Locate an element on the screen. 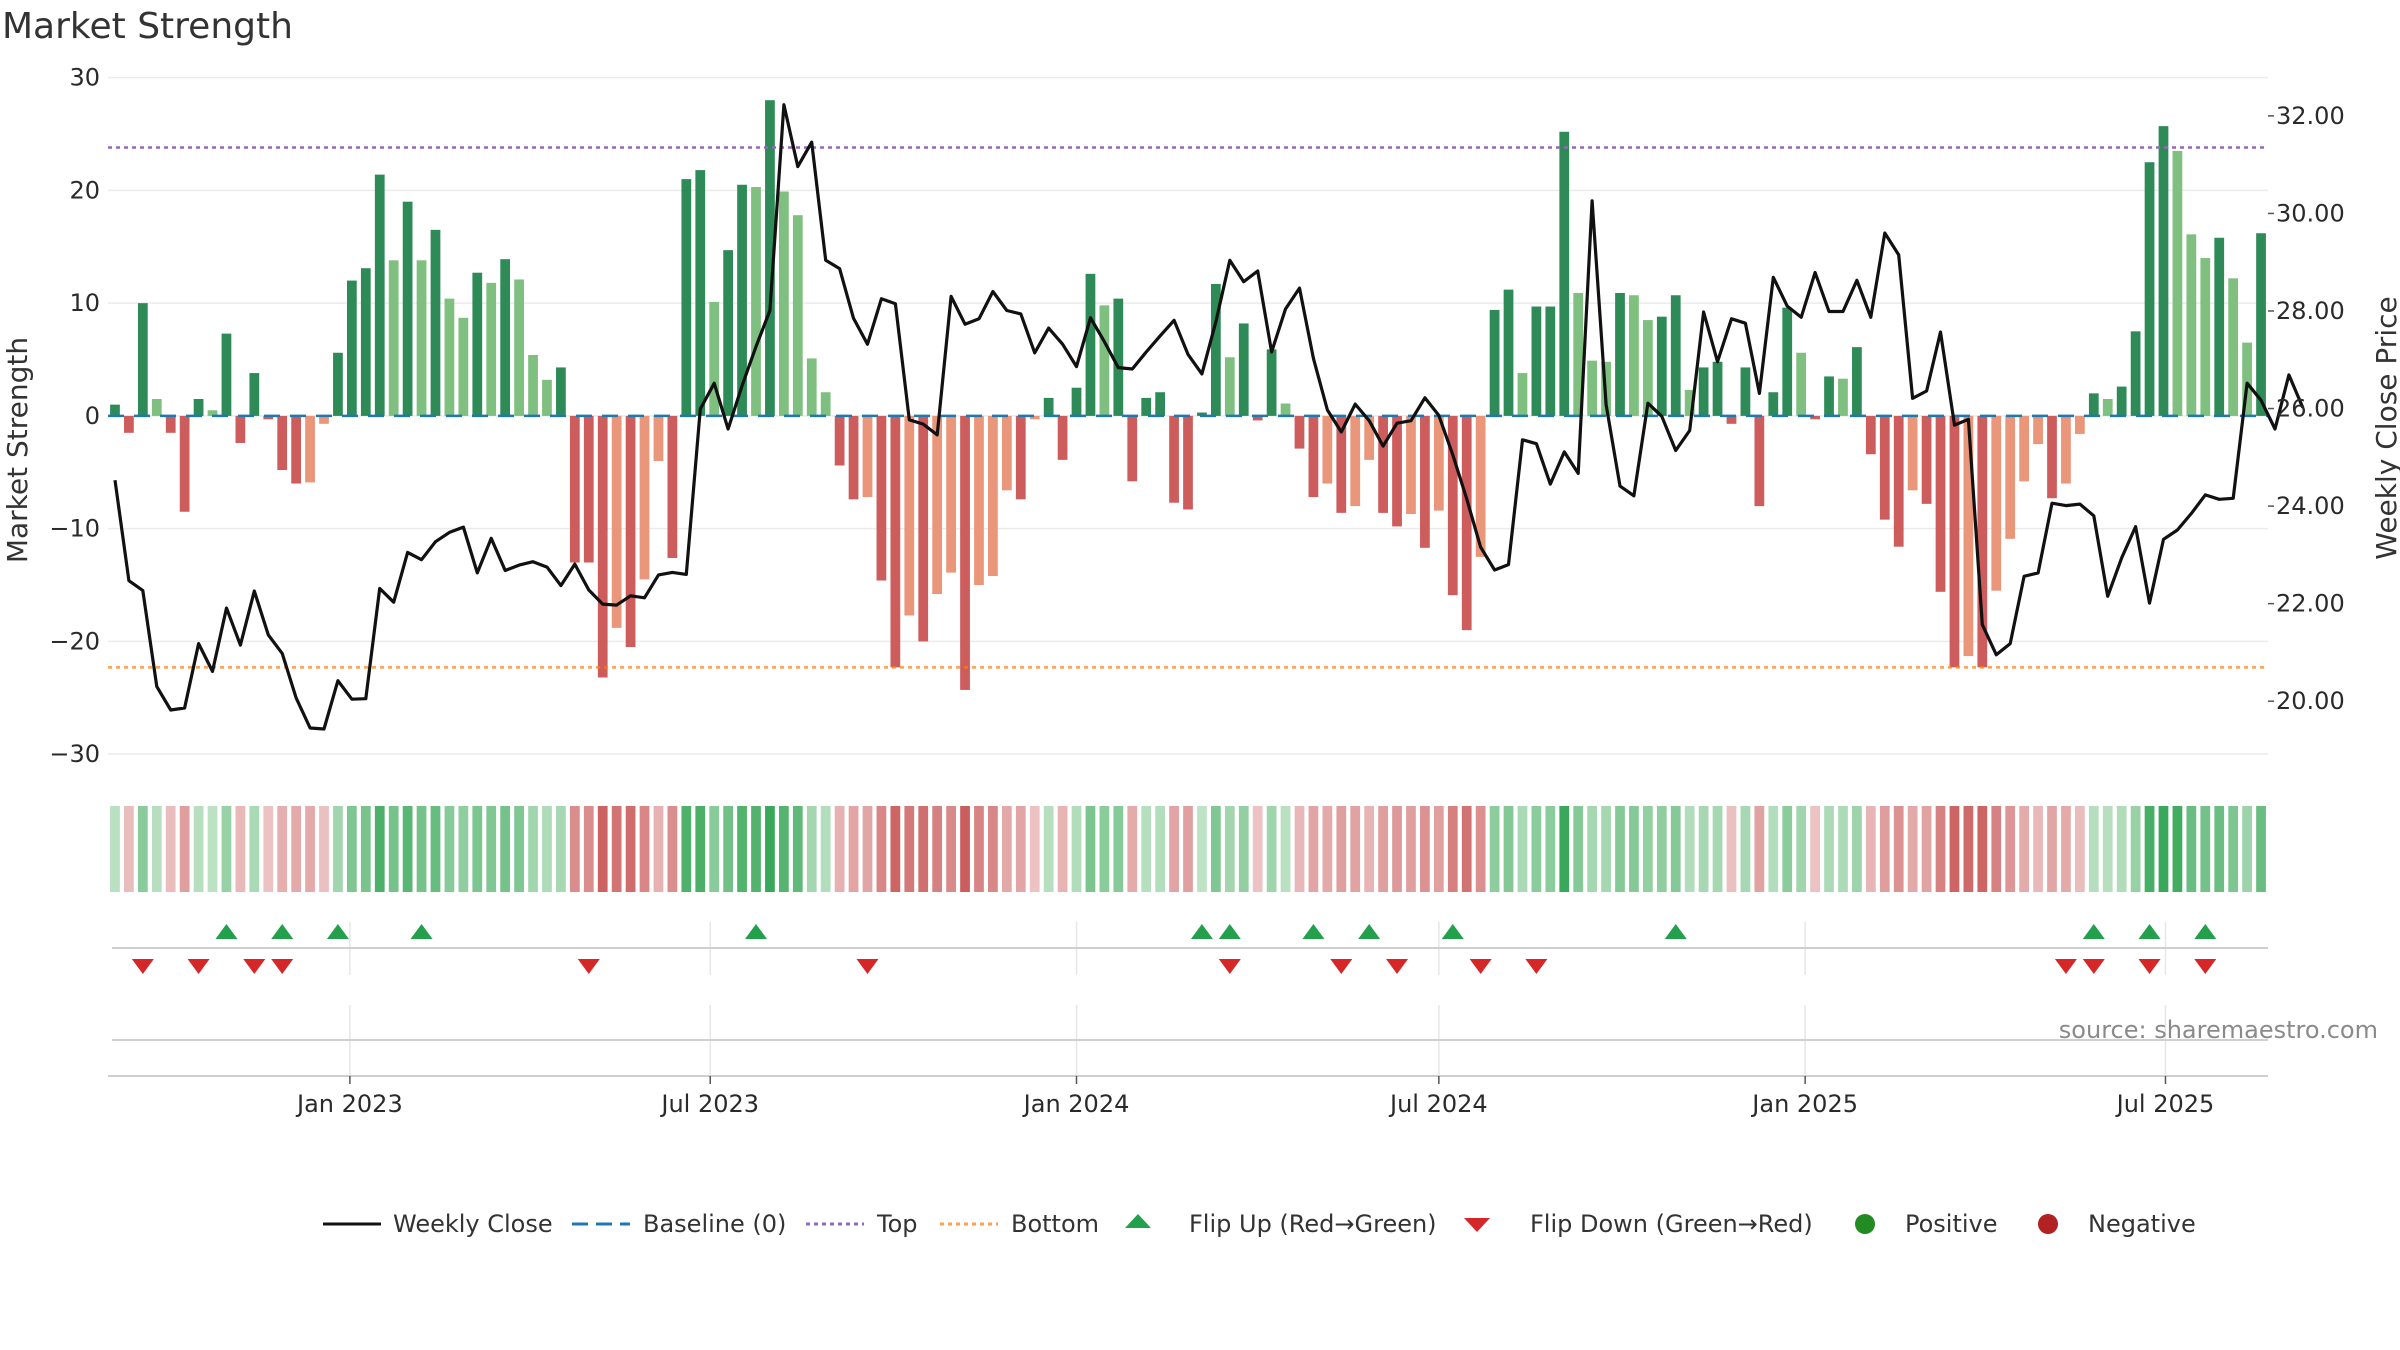 The width and height of the screenshot is (2400, 1350). legend-flip-down: Flip Down (Green→Red) is located at coordinates (1671, 1224).